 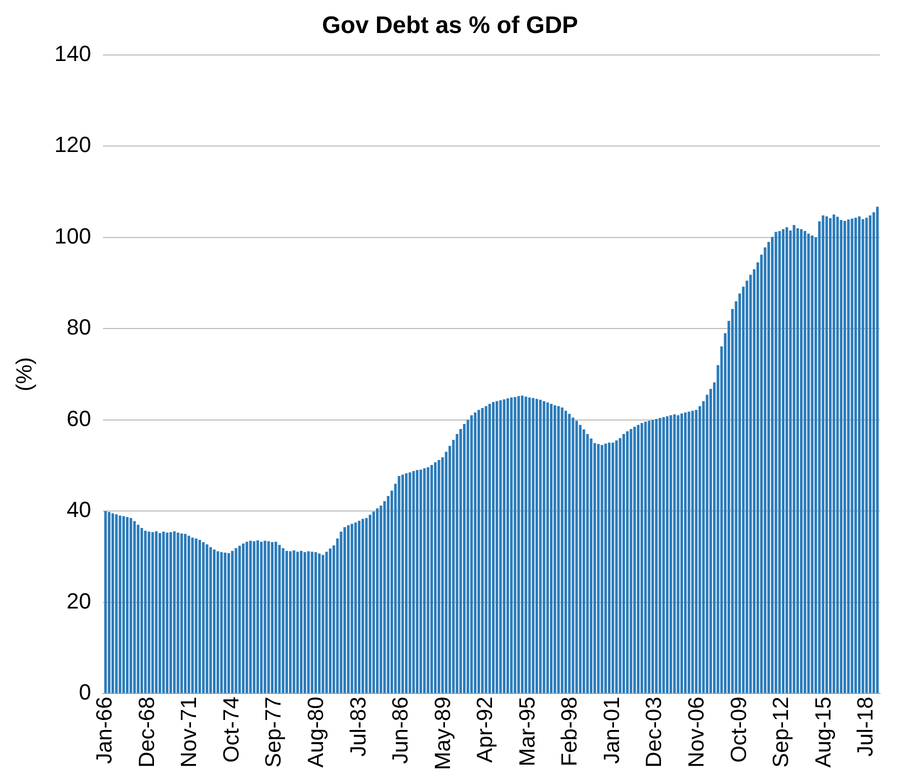 I want to click on x-tick-label: Jun-86, so click(x=400, y=730).